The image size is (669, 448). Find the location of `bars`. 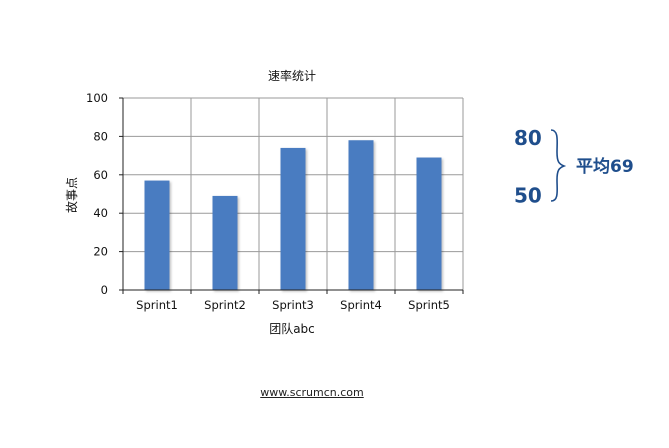

bars is located at coordinates (293, 215).